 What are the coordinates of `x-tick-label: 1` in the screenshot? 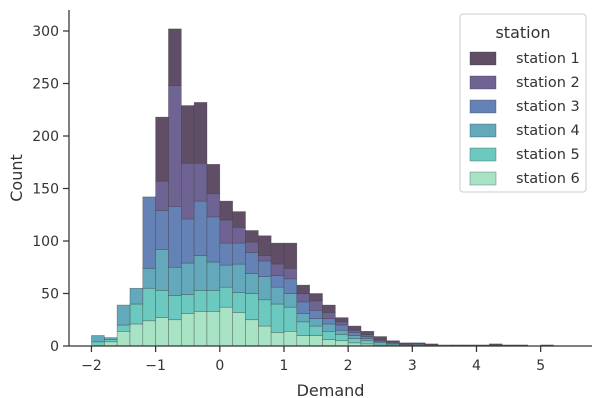 It's located at (284, 366).